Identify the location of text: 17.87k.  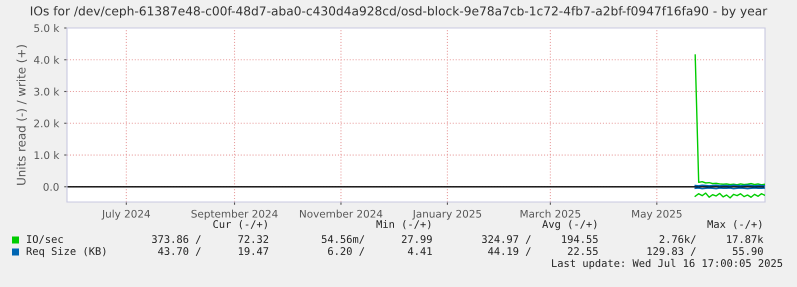
(745, 239).